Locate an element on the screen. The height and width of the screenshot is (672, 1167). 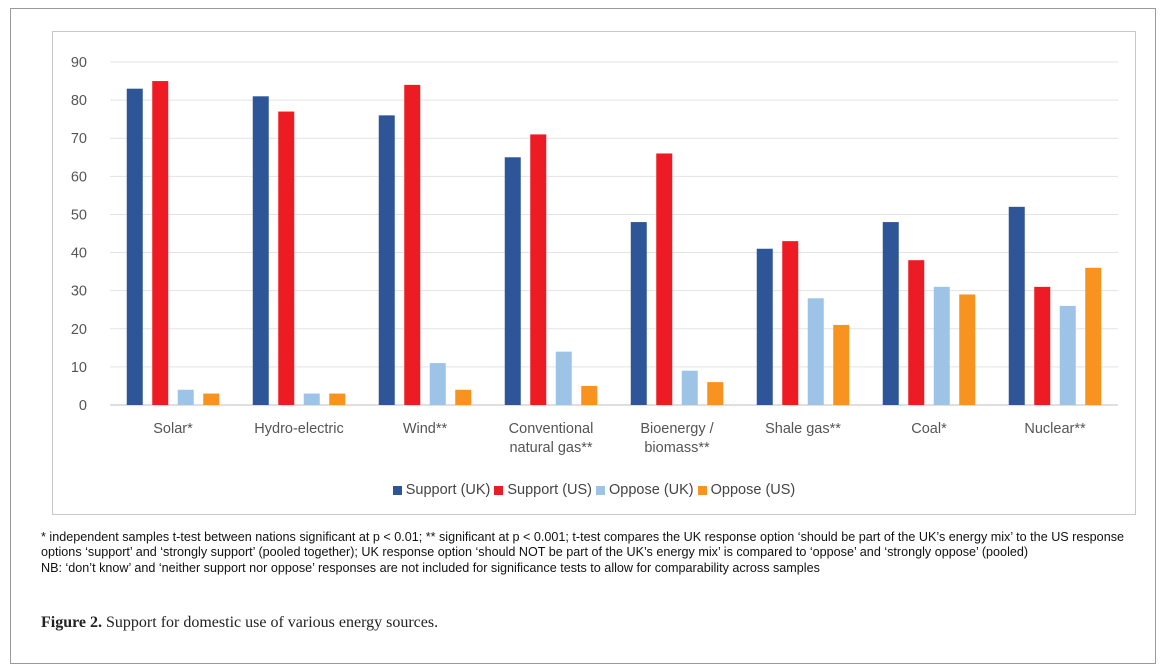
legend-label: Oppose (US) is located at coordinates (753, 490).